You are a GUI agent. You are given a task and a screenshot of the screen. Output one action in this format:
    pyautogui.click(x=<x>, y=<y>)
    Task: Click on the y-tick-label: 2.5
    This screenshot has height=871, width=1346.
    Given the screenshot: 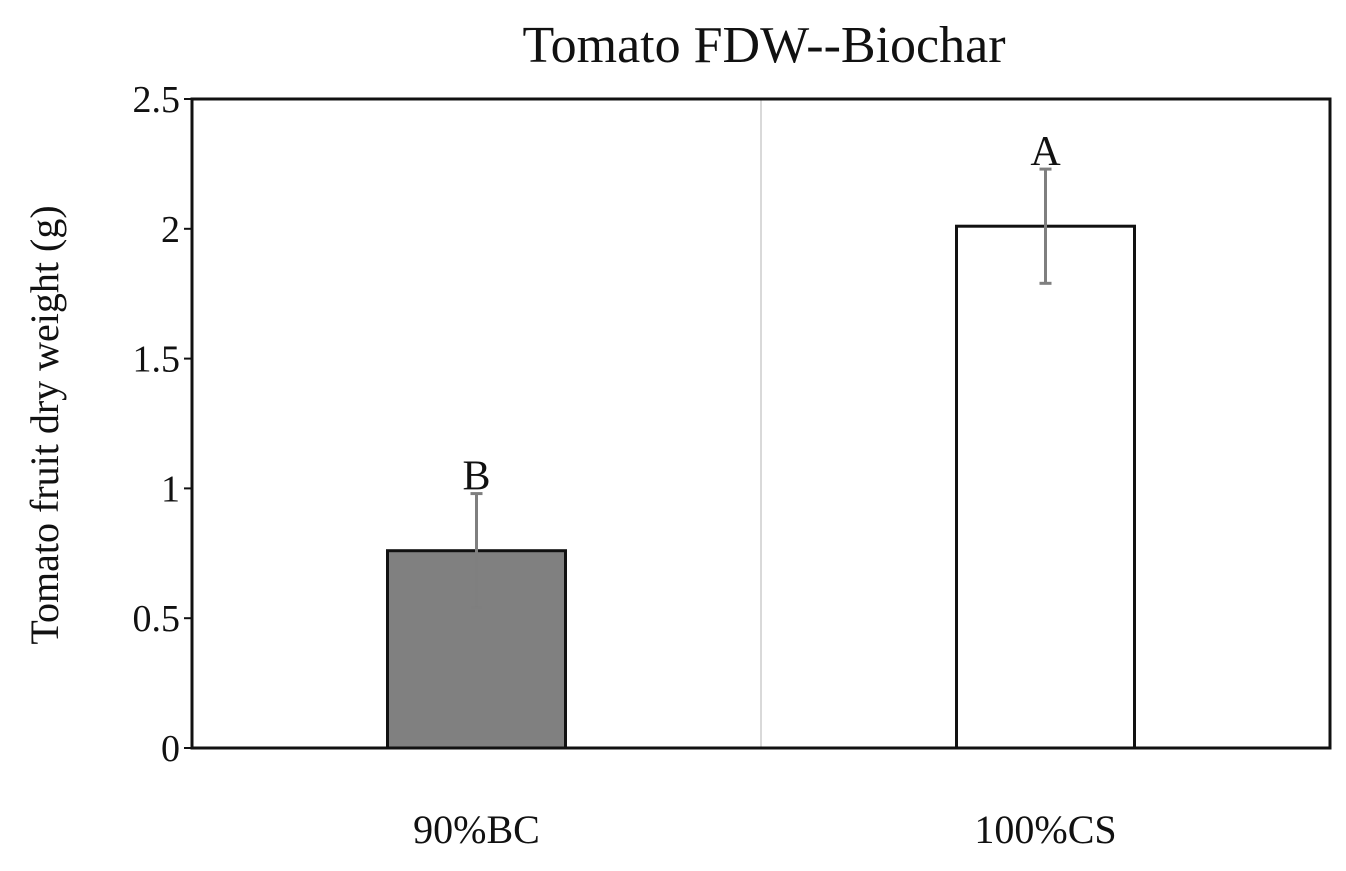 What is the action you would take?
    pyautogui.click(x=157, y=100)
    